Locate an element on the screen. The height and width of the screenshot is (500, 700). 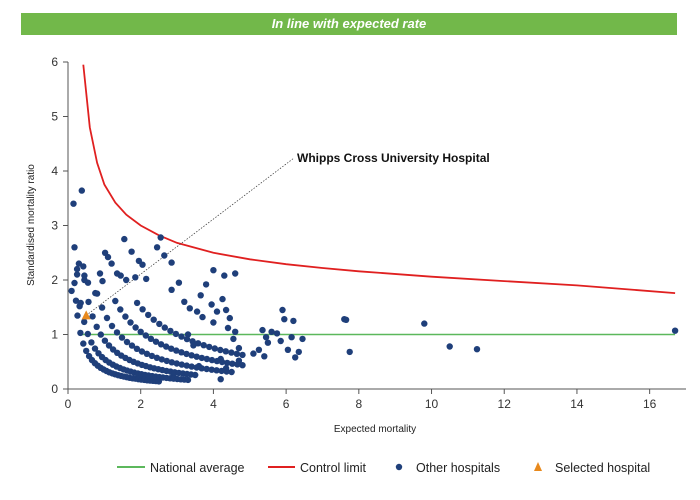
annotation-label: Whipps Cross University Hospital is located at coordinates (393, 158).